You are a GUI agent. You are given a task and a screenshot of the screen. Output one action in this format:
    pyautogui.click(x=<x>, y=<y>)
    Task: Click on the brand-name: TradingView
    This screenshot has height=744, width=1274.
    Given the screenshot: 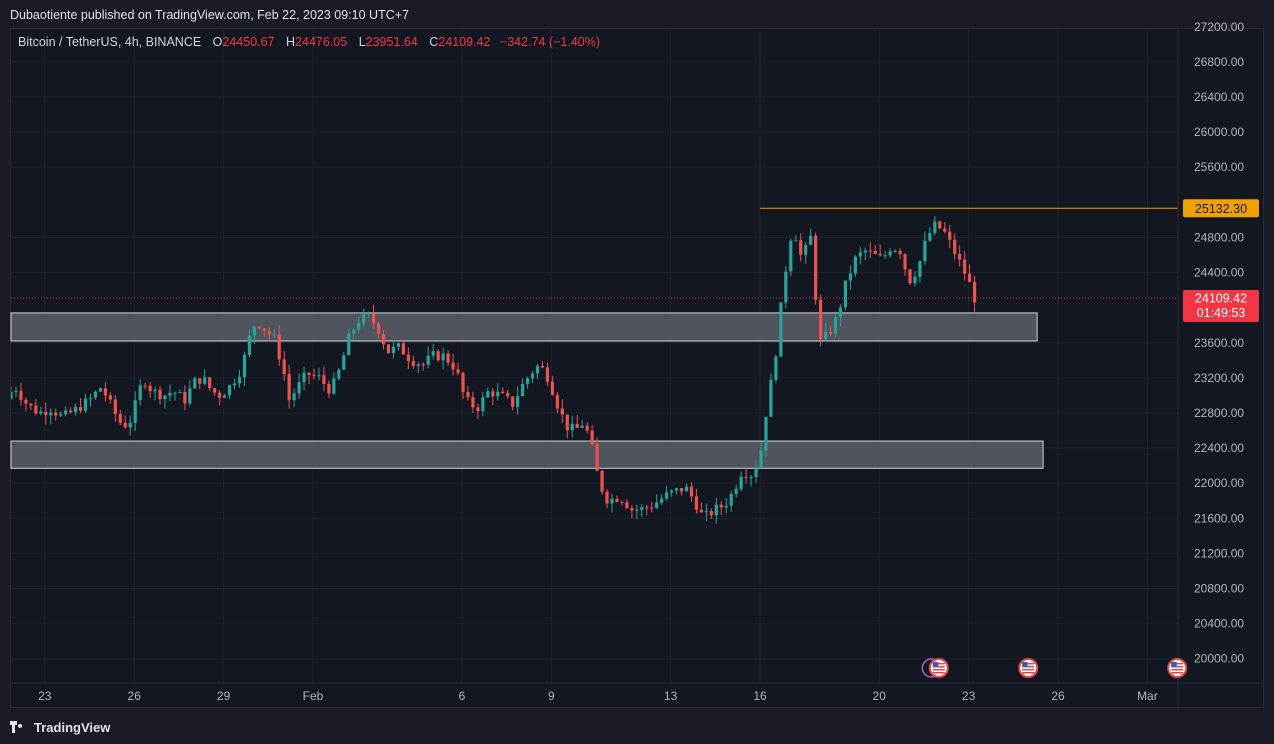 What is the action you would take?
    pyautogui.click(x=72, y=727)
    